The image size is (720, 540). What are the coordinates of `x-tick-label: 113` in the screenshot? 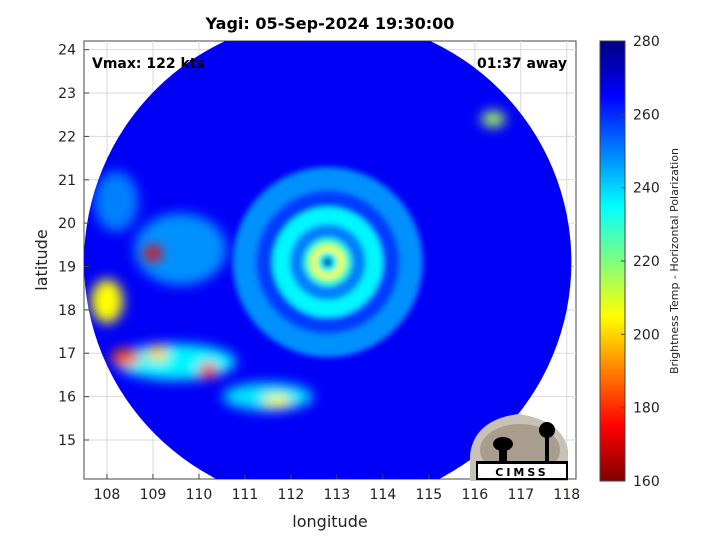 It's located at (337, 495).